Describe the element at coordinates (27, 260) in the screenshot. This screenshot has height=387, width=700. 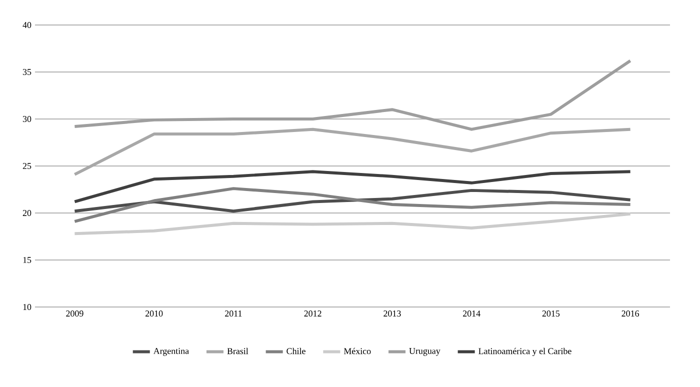
I see `y-tick-label: 15` at that location.